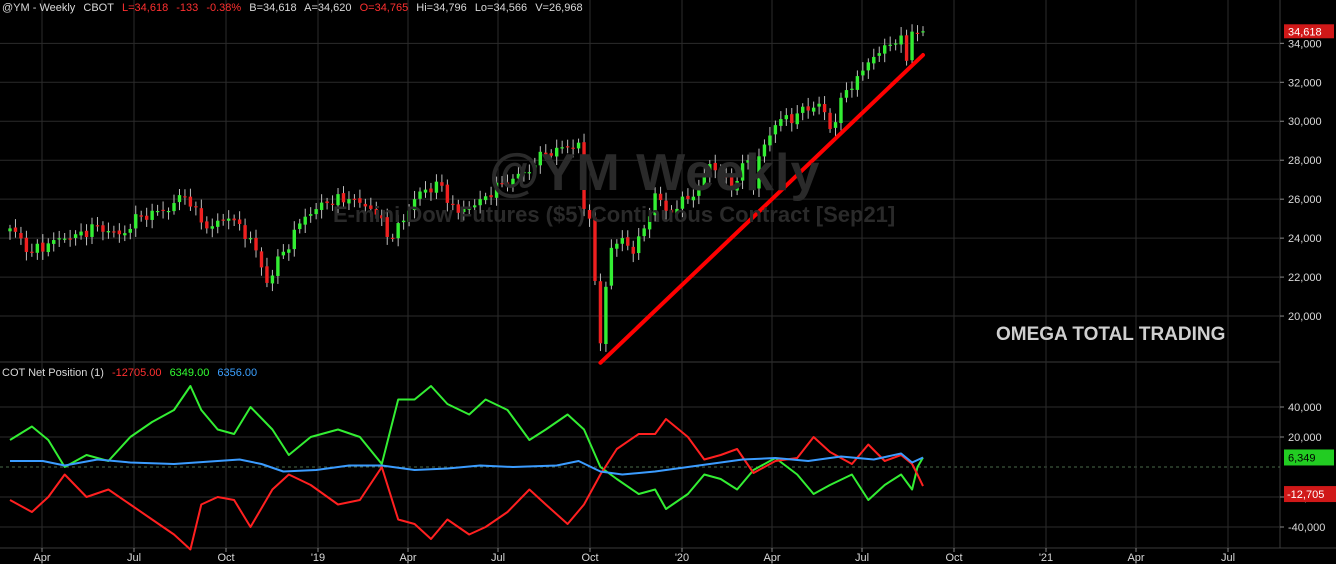 Image resolution: width=1336 pixels, height=564 pixels. Describe the element at coordinates (1305, 317) in the screenshot. I see `price-tick-label: 20,000` at that location.